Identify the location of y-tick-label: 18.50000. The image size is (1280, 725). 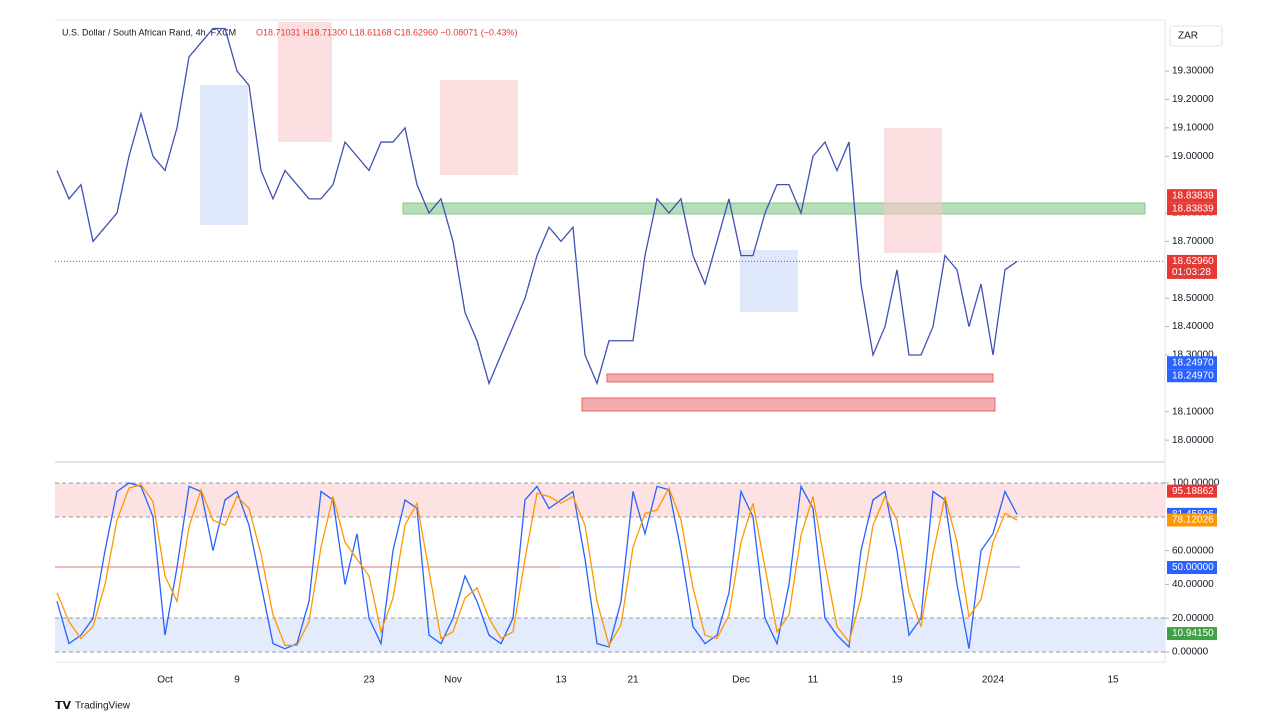
(1193, 298).